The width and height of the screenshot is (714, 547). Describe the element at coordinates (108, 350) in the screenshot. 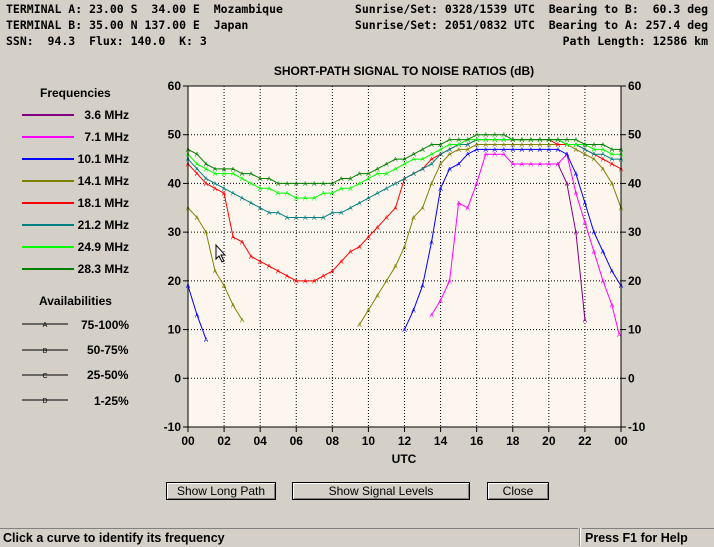

I see `availability-label-50-75: 50-75%` at that location.